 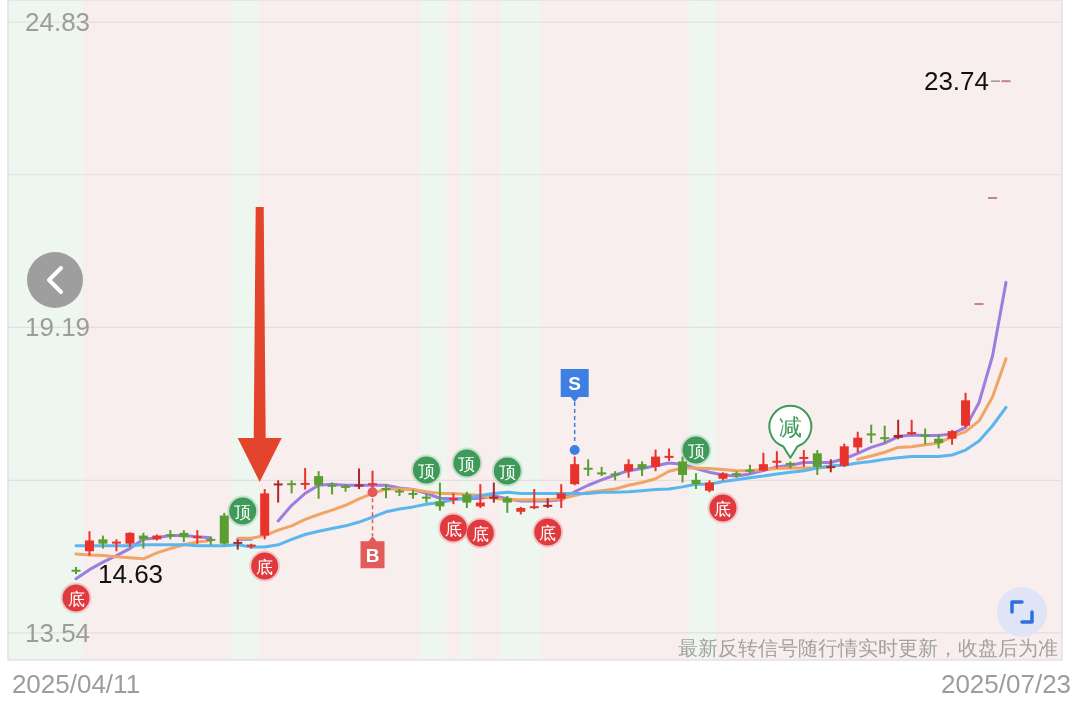 I want to click on annotation: 减, so click(x=790, y=426).